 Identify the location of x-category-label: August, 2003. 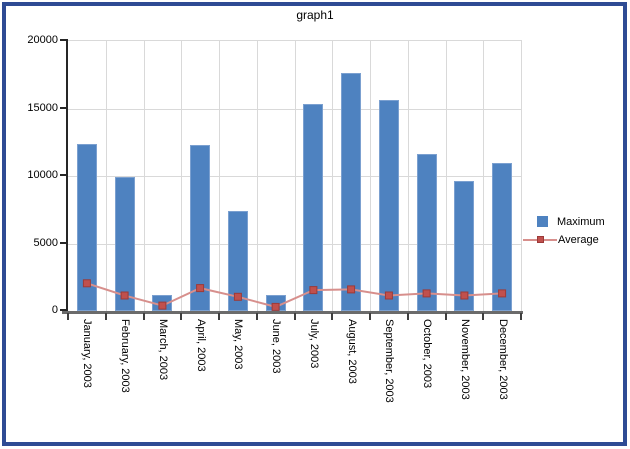
(351, 351).